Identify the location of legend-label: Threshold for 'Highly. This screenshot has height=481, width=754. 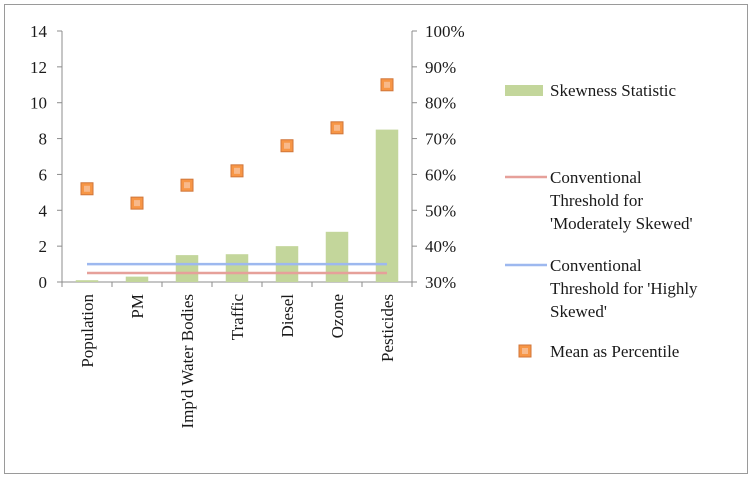
(624, 288).